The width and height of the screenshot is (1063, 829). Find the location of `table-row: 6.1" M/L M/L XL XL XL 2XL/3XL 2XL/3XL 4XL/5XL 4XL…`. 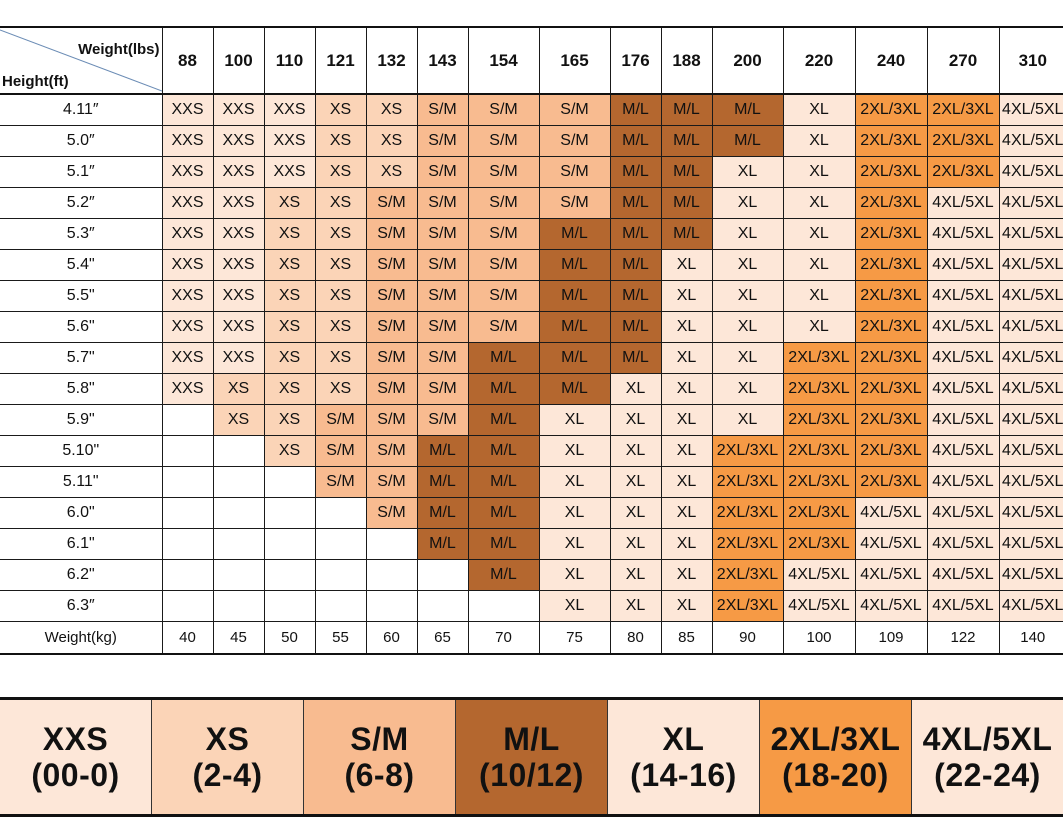

table-row: 6.1" M/L M/L XL XL XL 2XL/3XL 2XL/3XL 4XL/5XL 4XL… is located at coordinates (531, 544).